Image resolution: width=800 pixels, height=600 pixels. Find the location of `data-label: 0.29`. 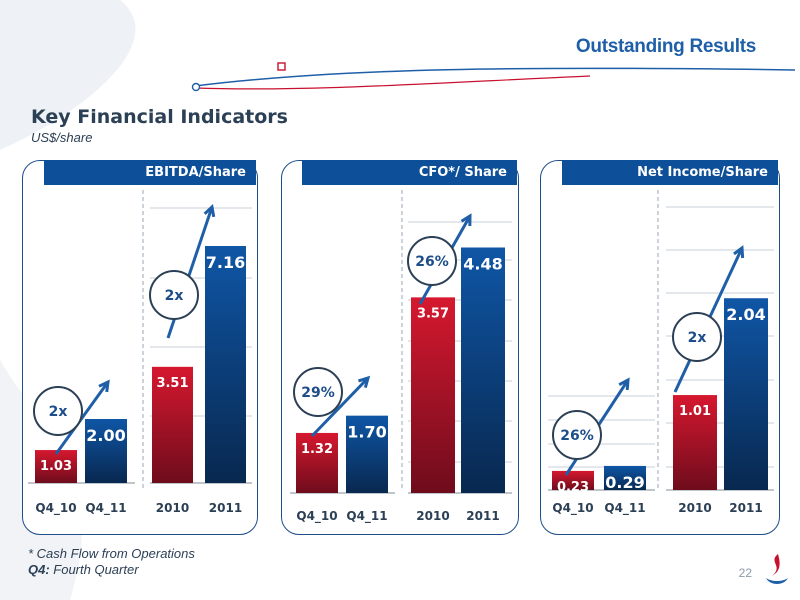

data-label: 0.29 is located at coordinates (624, 482).